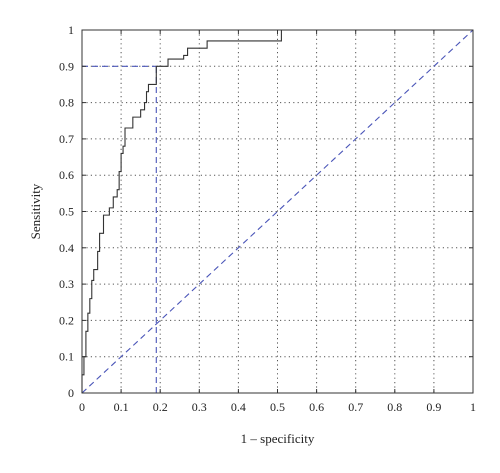  What do you see at coordinates (238, 407) in the screenshot?
I see `x-tick-label: 0.4` at bounding box center [238, 407].